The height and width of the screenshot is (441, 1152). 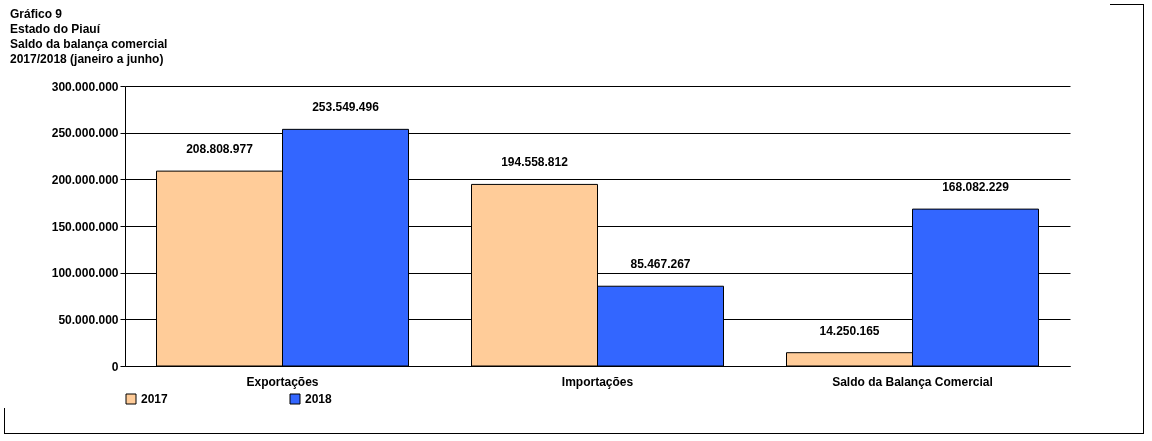 What do you see at coordinates (282, 381) in the screenshot?
I see `x-tick-label: Exportações` at bounding box center [282, 381].